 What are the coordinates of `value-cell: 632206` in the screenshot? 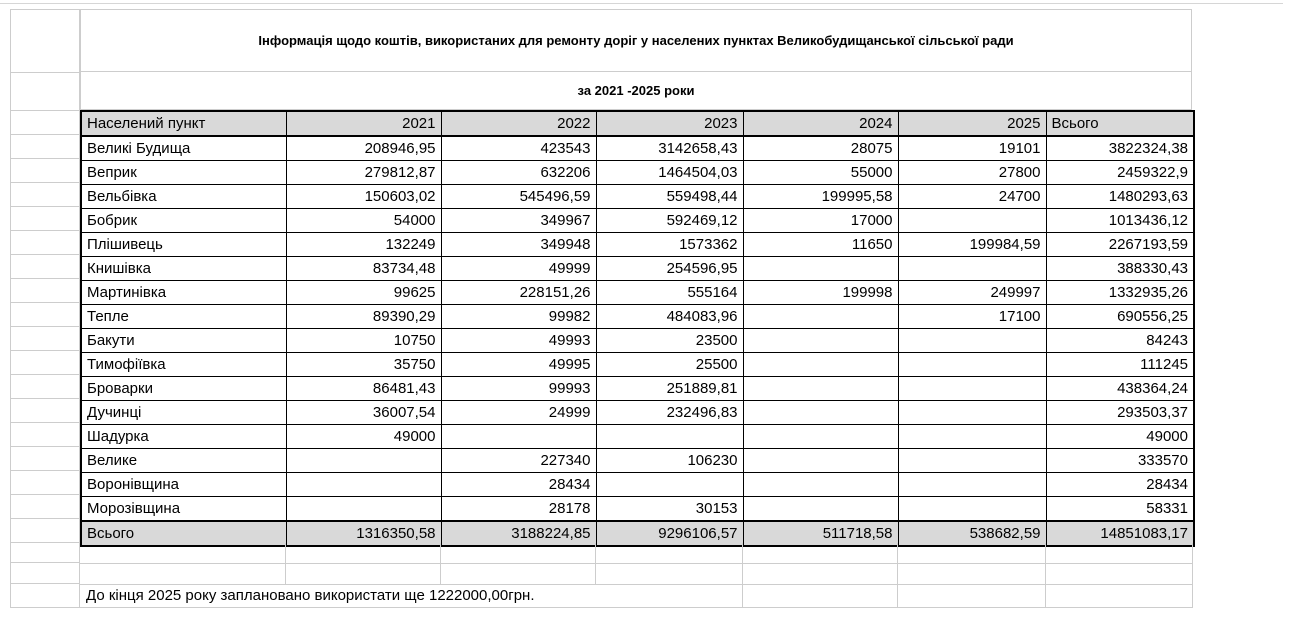 It's located at (518, 172).